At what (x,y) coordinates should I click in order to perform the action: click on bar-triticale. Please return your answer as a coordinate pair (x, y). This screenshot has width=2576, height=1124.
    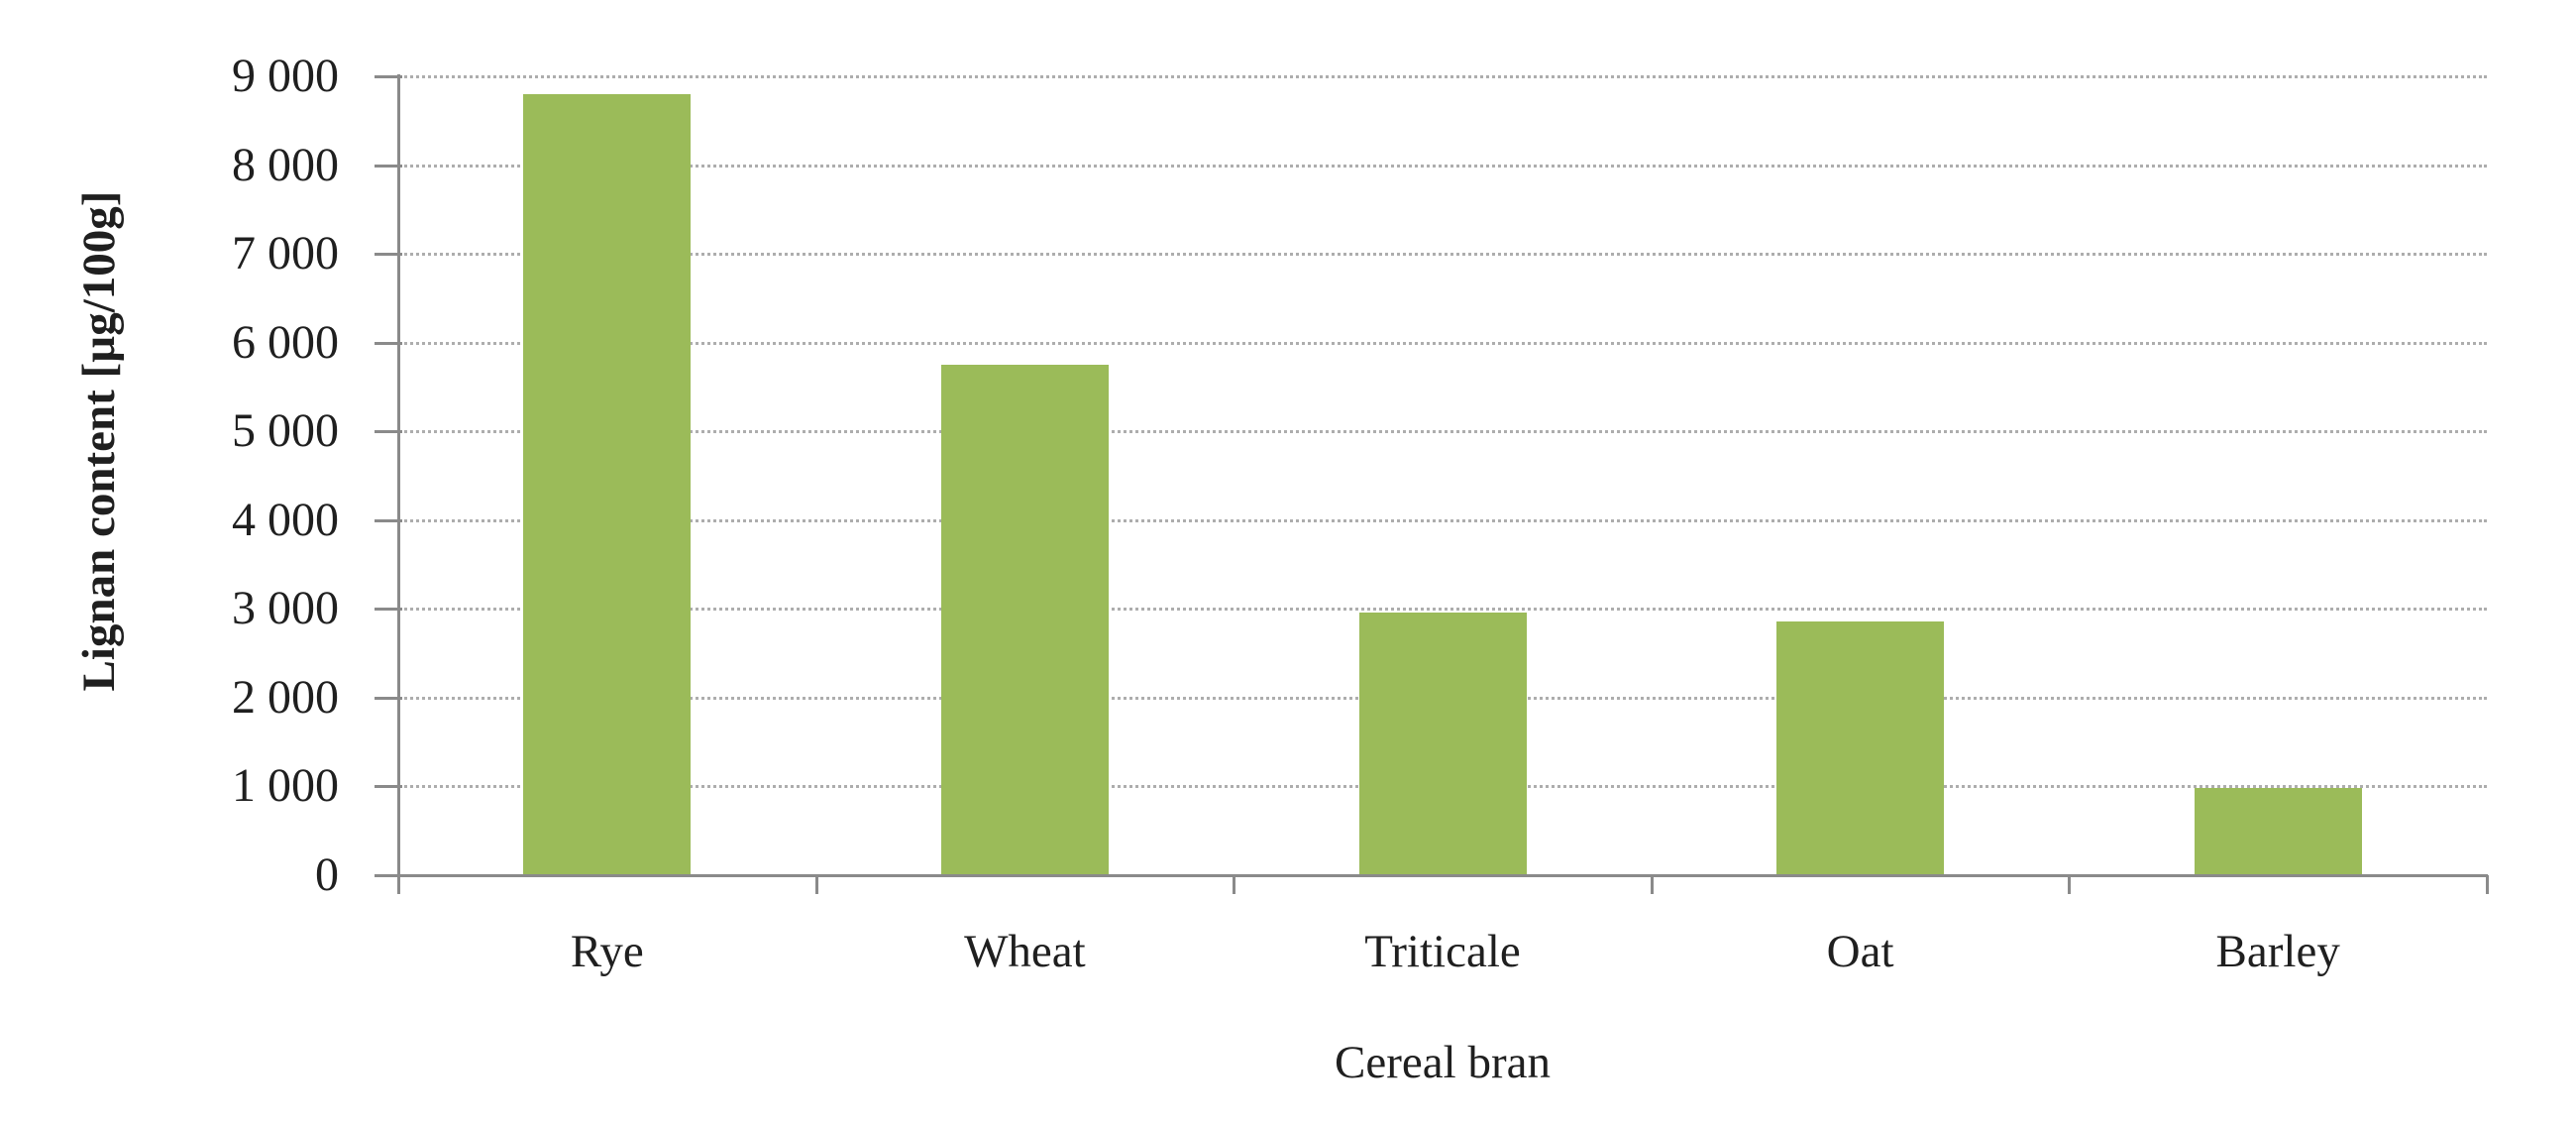
    Looking at the image, I should click on (1442, 743).